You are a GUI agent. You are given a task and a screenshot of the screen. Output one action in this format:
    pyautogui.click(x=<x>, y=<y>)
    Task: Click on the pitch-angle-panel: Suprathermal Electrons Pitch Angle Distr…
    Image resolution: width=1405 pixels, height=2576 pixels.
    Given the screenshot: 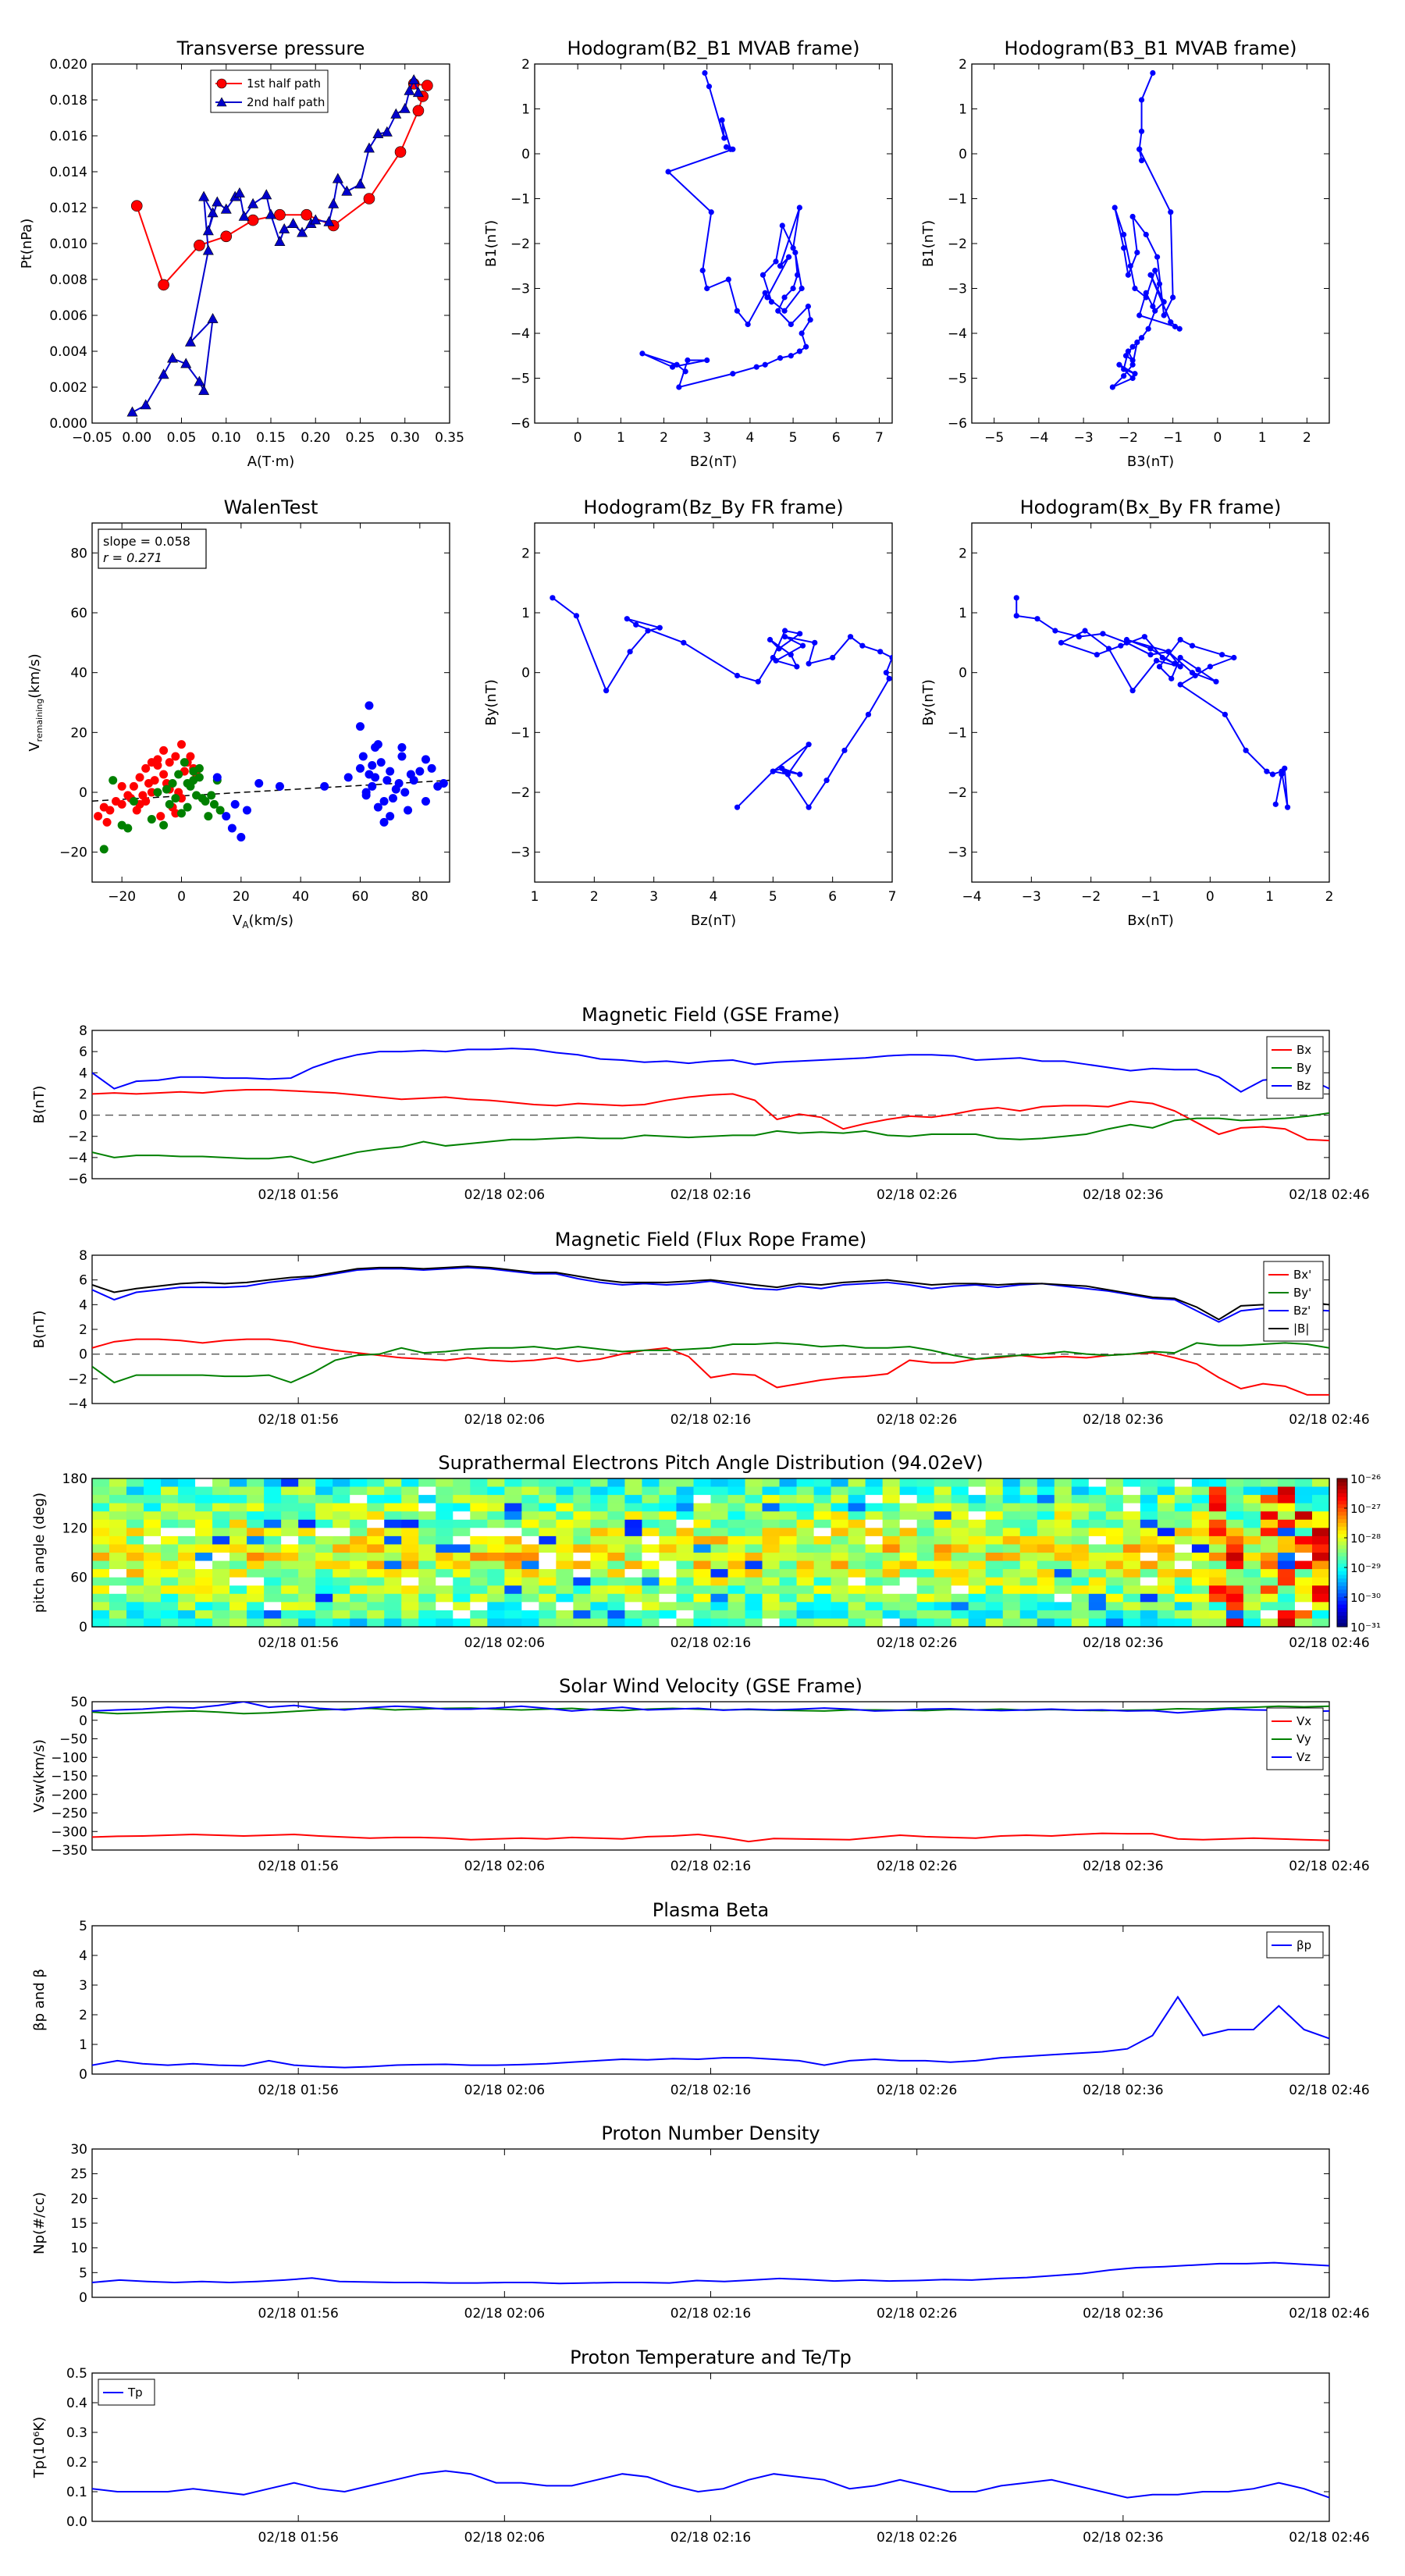 What is the action you would take?
    pyautogui.click(x=706, y=1551)
    